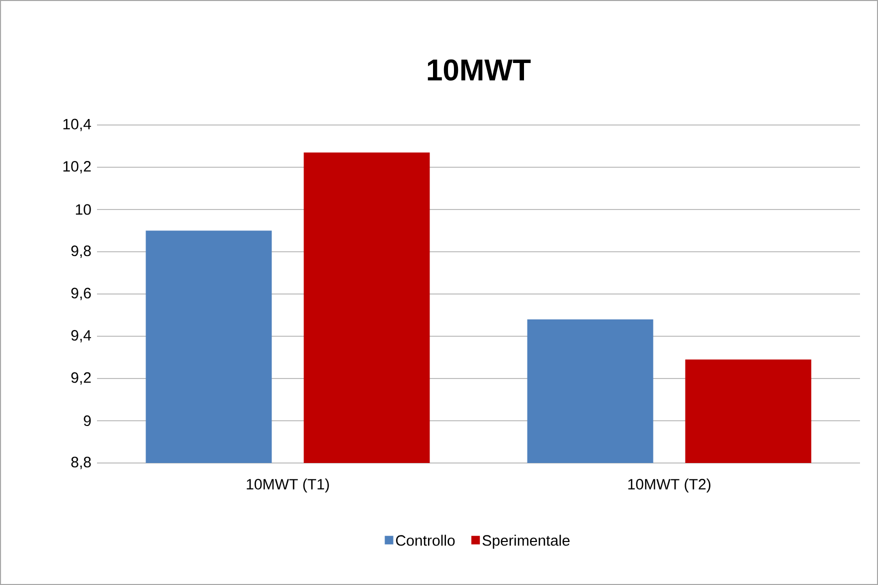  I want to click on y-tick-label: 9,8, so click(81, 252).